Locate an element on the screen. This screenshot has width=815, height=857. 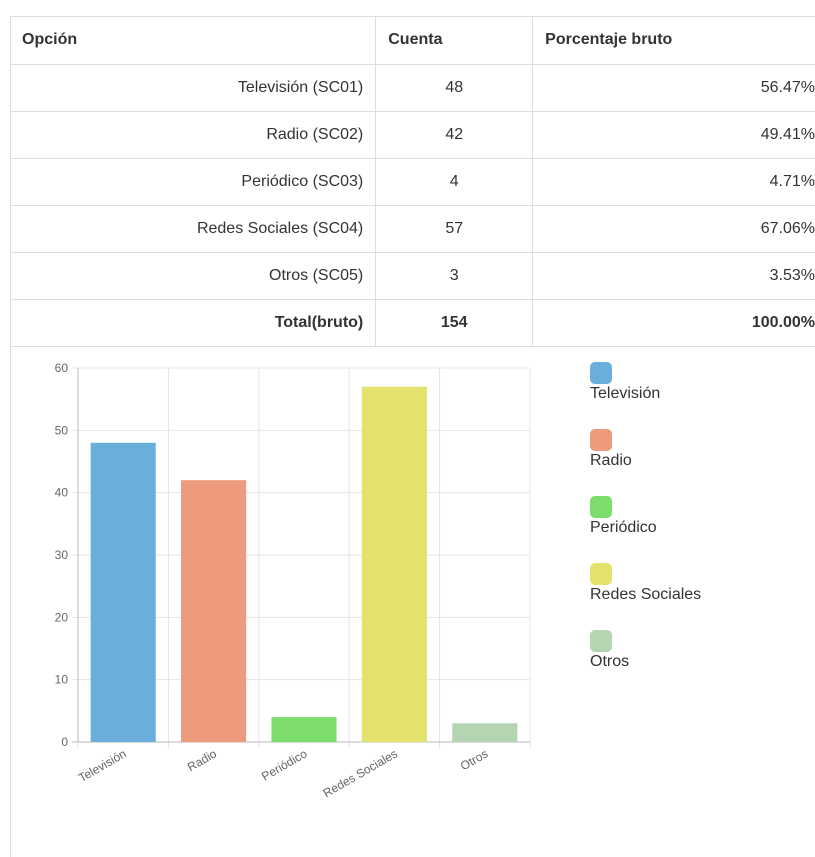
y-tick-label: 40 is located at coordinates (62, 493).